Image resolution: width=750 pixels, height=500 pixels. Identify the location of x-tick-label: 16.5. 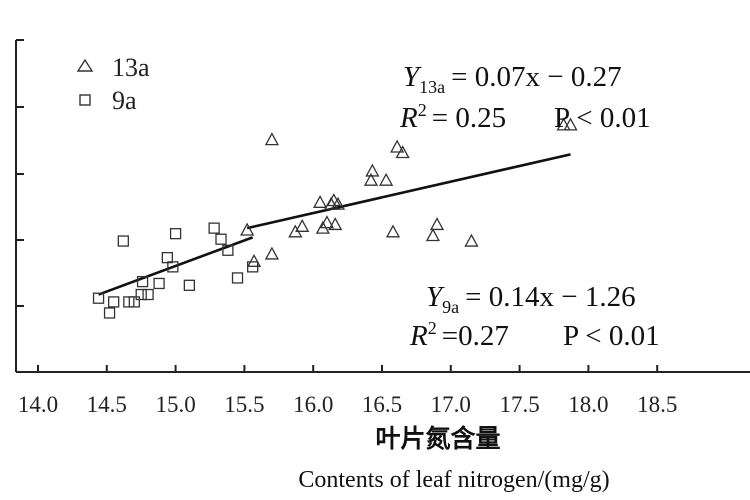
(382, 404).